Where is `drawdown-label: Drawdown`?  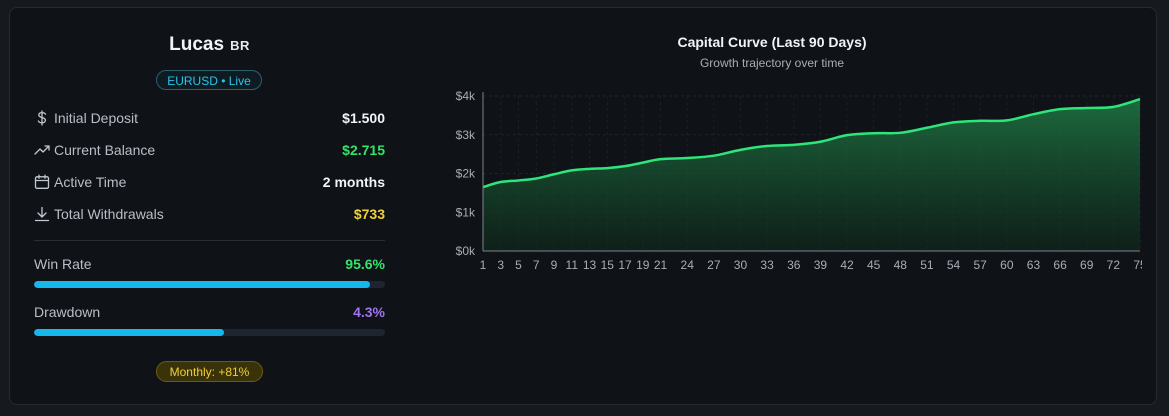
drawdown-label: Drawdown is located at coordinates (67, 312).